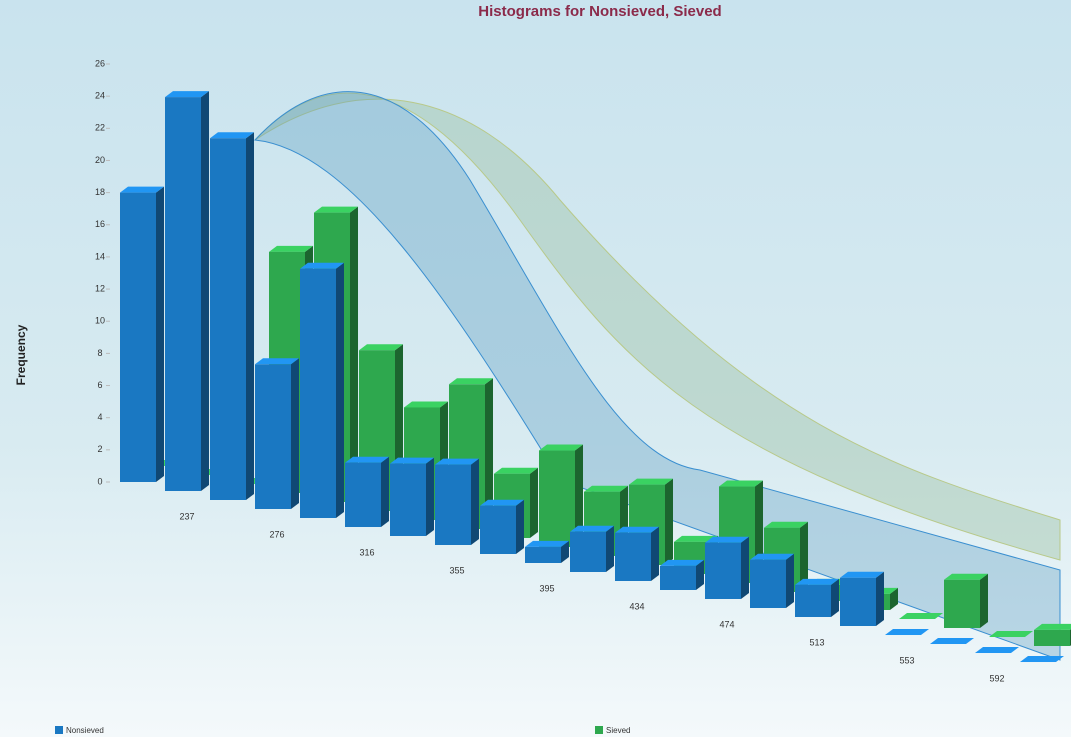 This screenshot has height=737, width=1071. I want to click on x-tick-label: 434, so click(636, 606).